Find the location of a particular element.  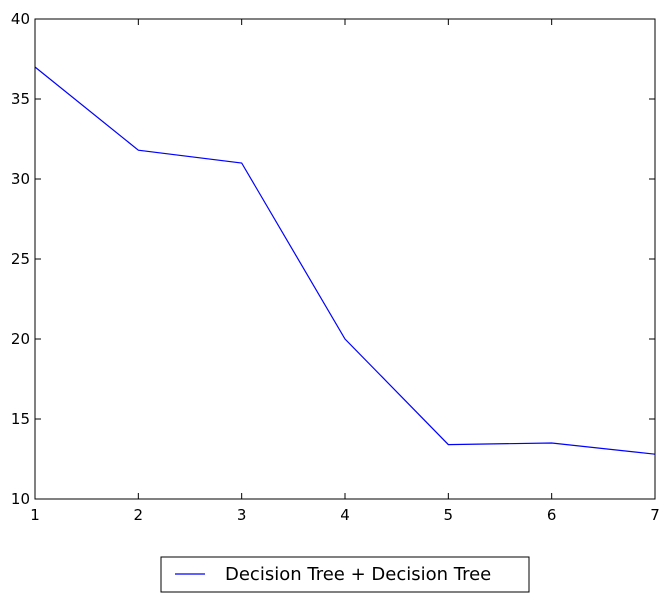

x-tick-label: 7 is located at coordinates (655, 515).